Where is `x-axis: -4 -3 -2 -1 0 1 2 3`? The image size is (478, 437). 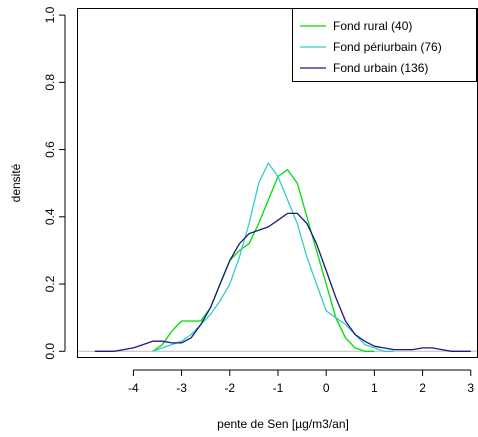 x-axis: -4 -3 -2 -1 0 1 2 3 is located at coordinates (301, 382).